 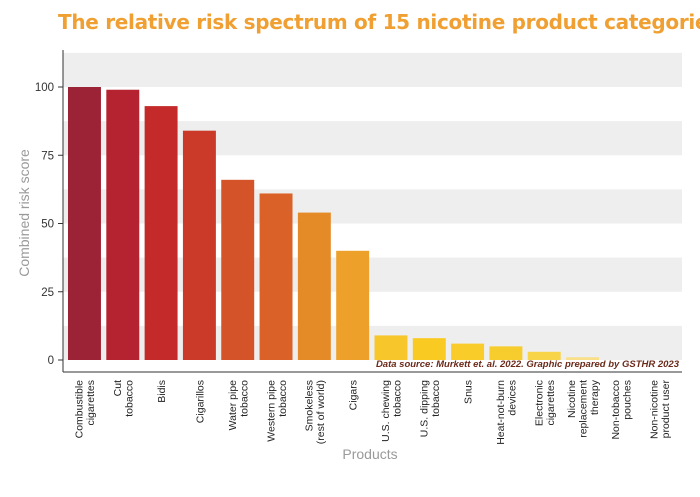 I want to click on x-tick-label-line: product user, so click(x=666, y=409).